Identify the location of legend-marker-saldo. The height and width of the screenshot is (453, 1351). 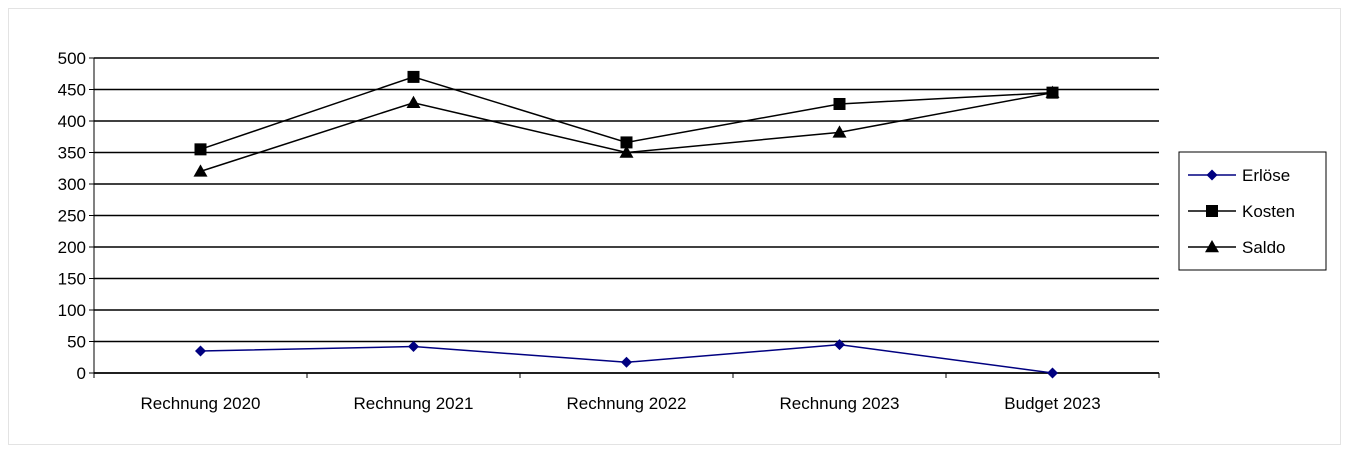
(1212, 246).